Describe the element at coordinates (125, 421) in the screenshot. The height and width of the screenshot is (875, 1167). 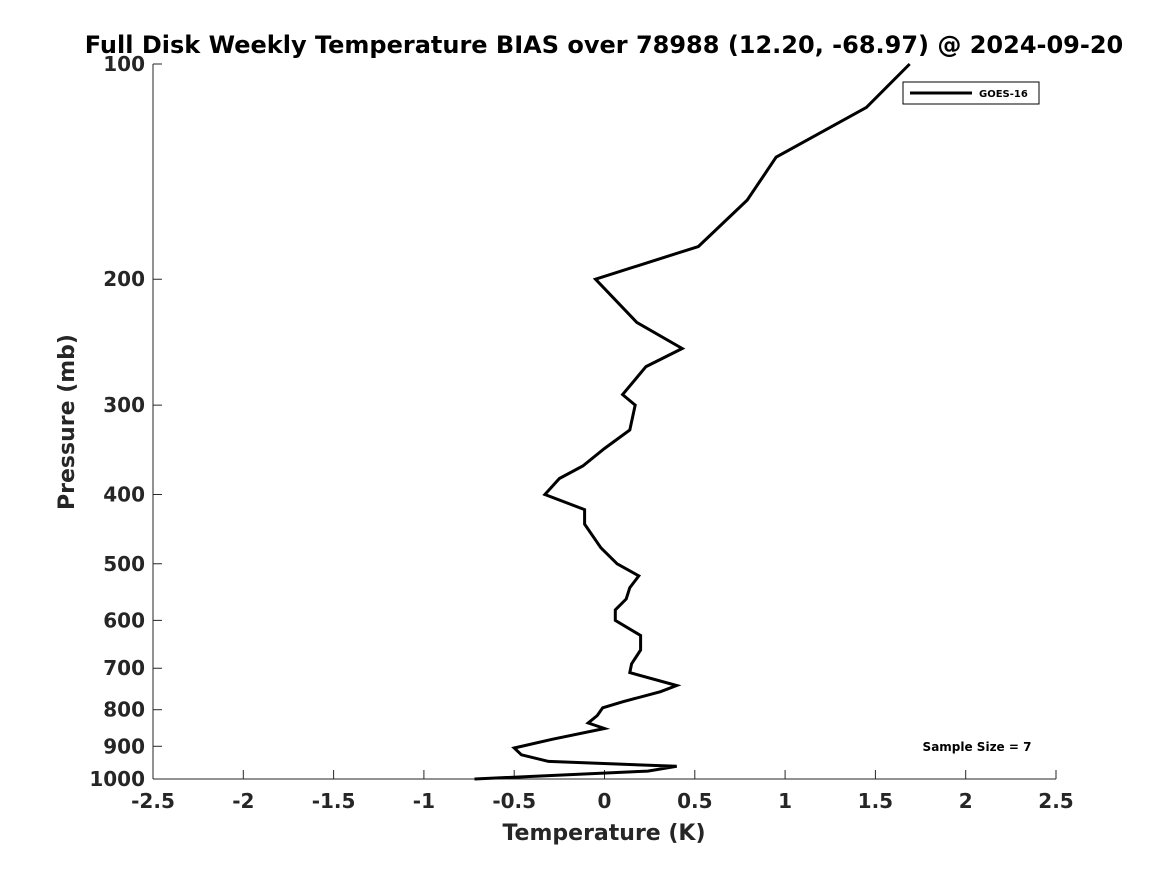
I see `y-ticks: 100 200 300 400 500 600 700 800 900 1000` at that location.